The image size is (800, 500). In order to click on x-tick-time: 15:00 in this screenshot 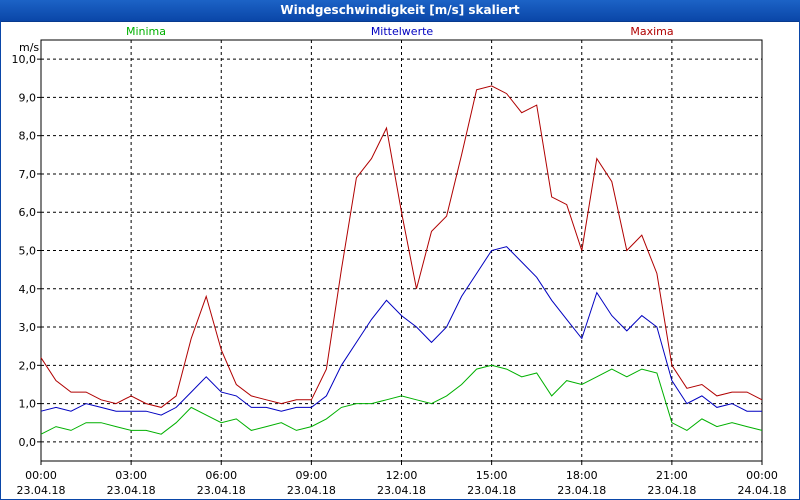, I will do `click(492, 475)`.